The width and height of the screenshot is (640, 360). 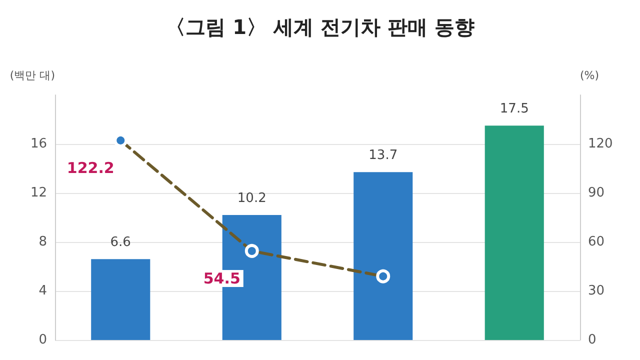 I want to click on data-label: 10.2, so click(x=251, y=198).